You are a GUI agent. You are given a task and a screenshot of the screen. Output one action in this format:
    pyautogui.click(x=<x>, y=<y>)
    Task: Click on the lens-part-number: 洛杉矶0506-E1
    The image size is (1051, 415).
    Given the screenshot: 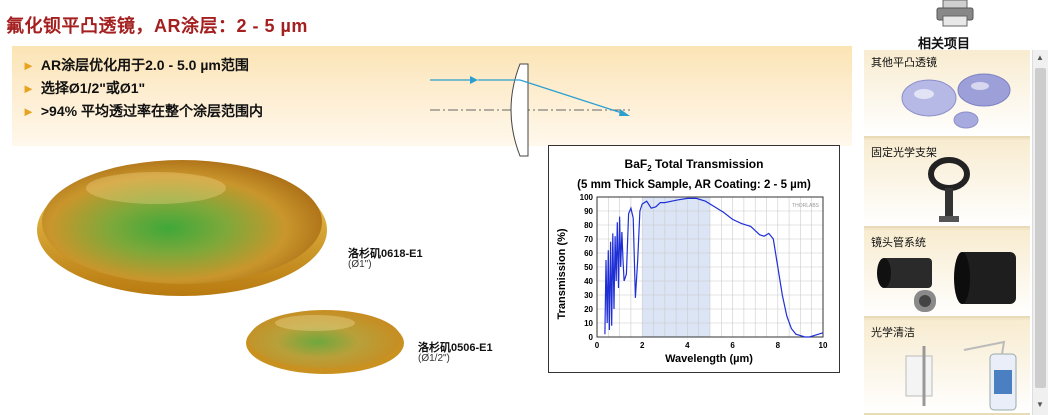 What is the action you would take?
    pyautogui.click(x=455, y=348)
    